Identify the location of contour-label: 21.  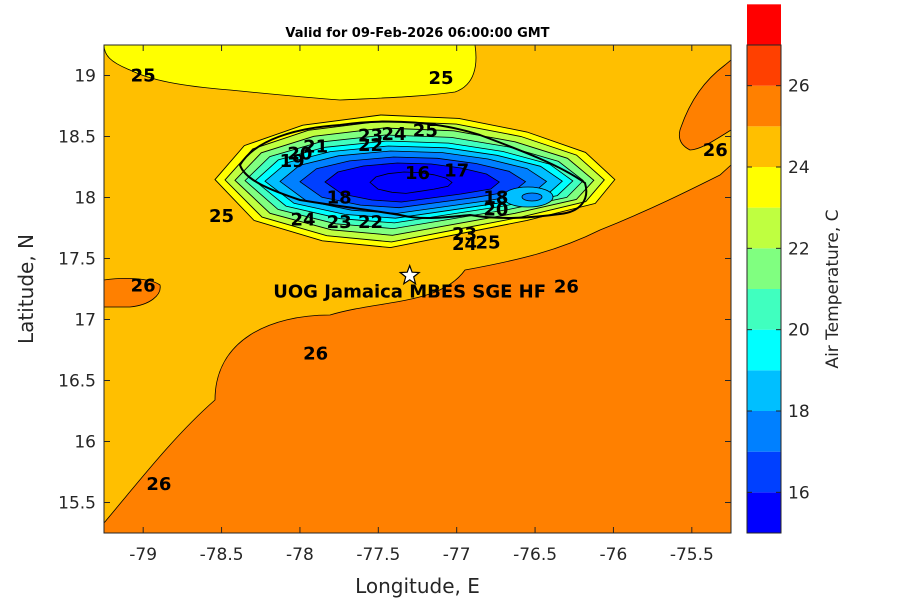
(315, 146).